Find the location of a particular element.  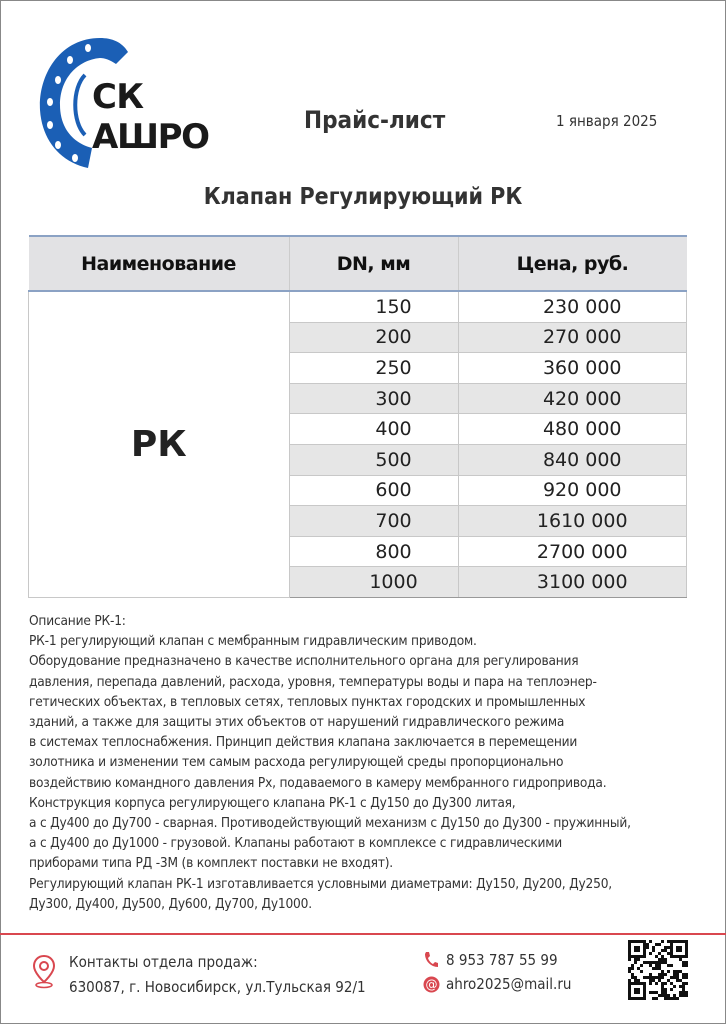

table-row: 300 420 000 is located at coordinates (358, 398).